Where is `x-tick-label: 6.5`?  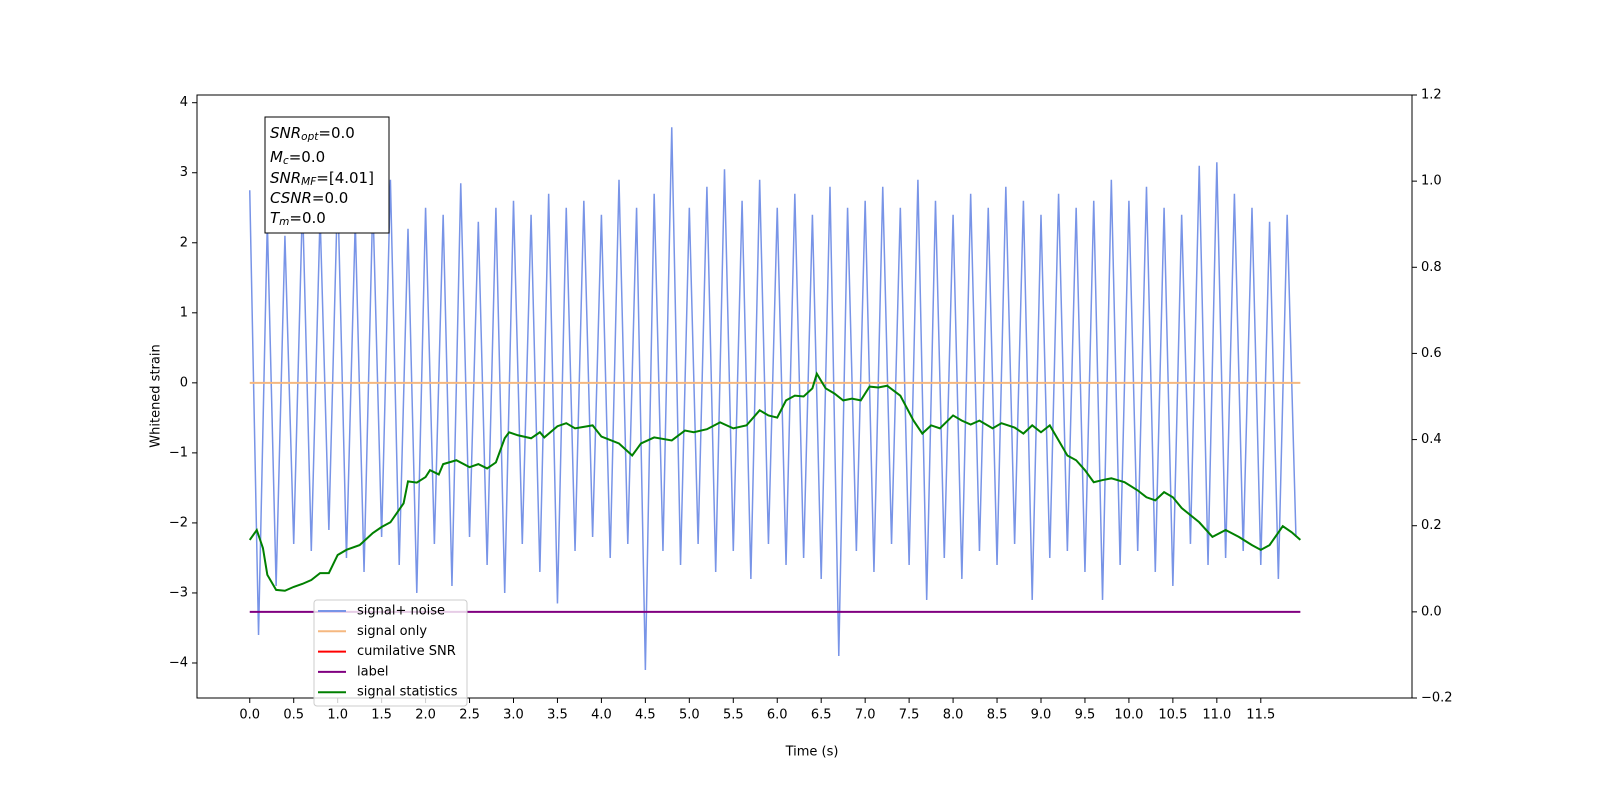 x-tick-label: 6.5 is located at coordinates (821, 715).